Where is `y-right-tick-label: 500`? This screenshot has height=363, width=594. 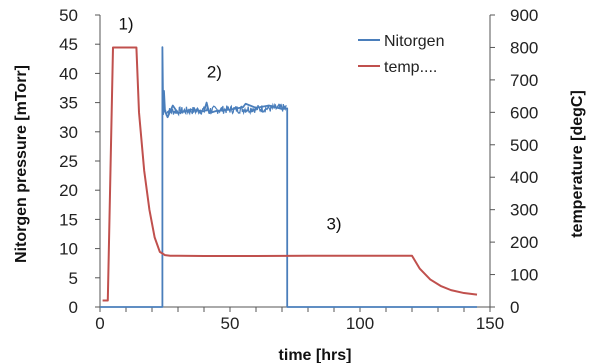 y-right-tick-label: 500 is located at coordinates (524, 145).